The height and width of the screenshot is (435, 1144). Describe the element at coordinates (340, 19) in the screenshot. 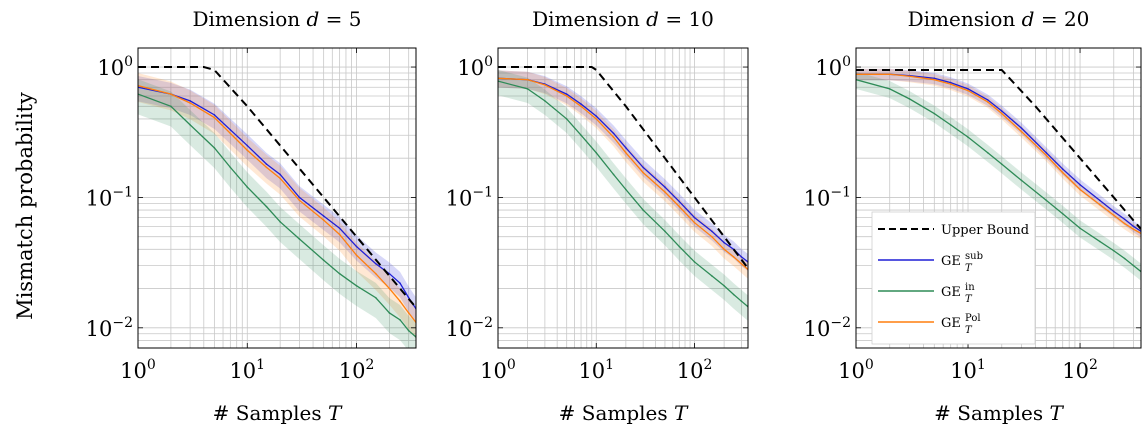

I see `chart-title-value: = 5` at that location.